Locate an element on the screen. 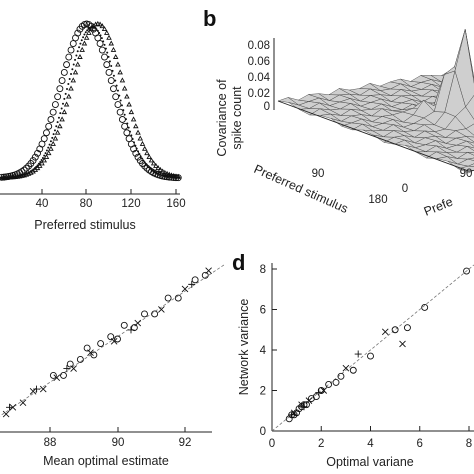  panel-c-data-marks is located at coordinates (107, 342).